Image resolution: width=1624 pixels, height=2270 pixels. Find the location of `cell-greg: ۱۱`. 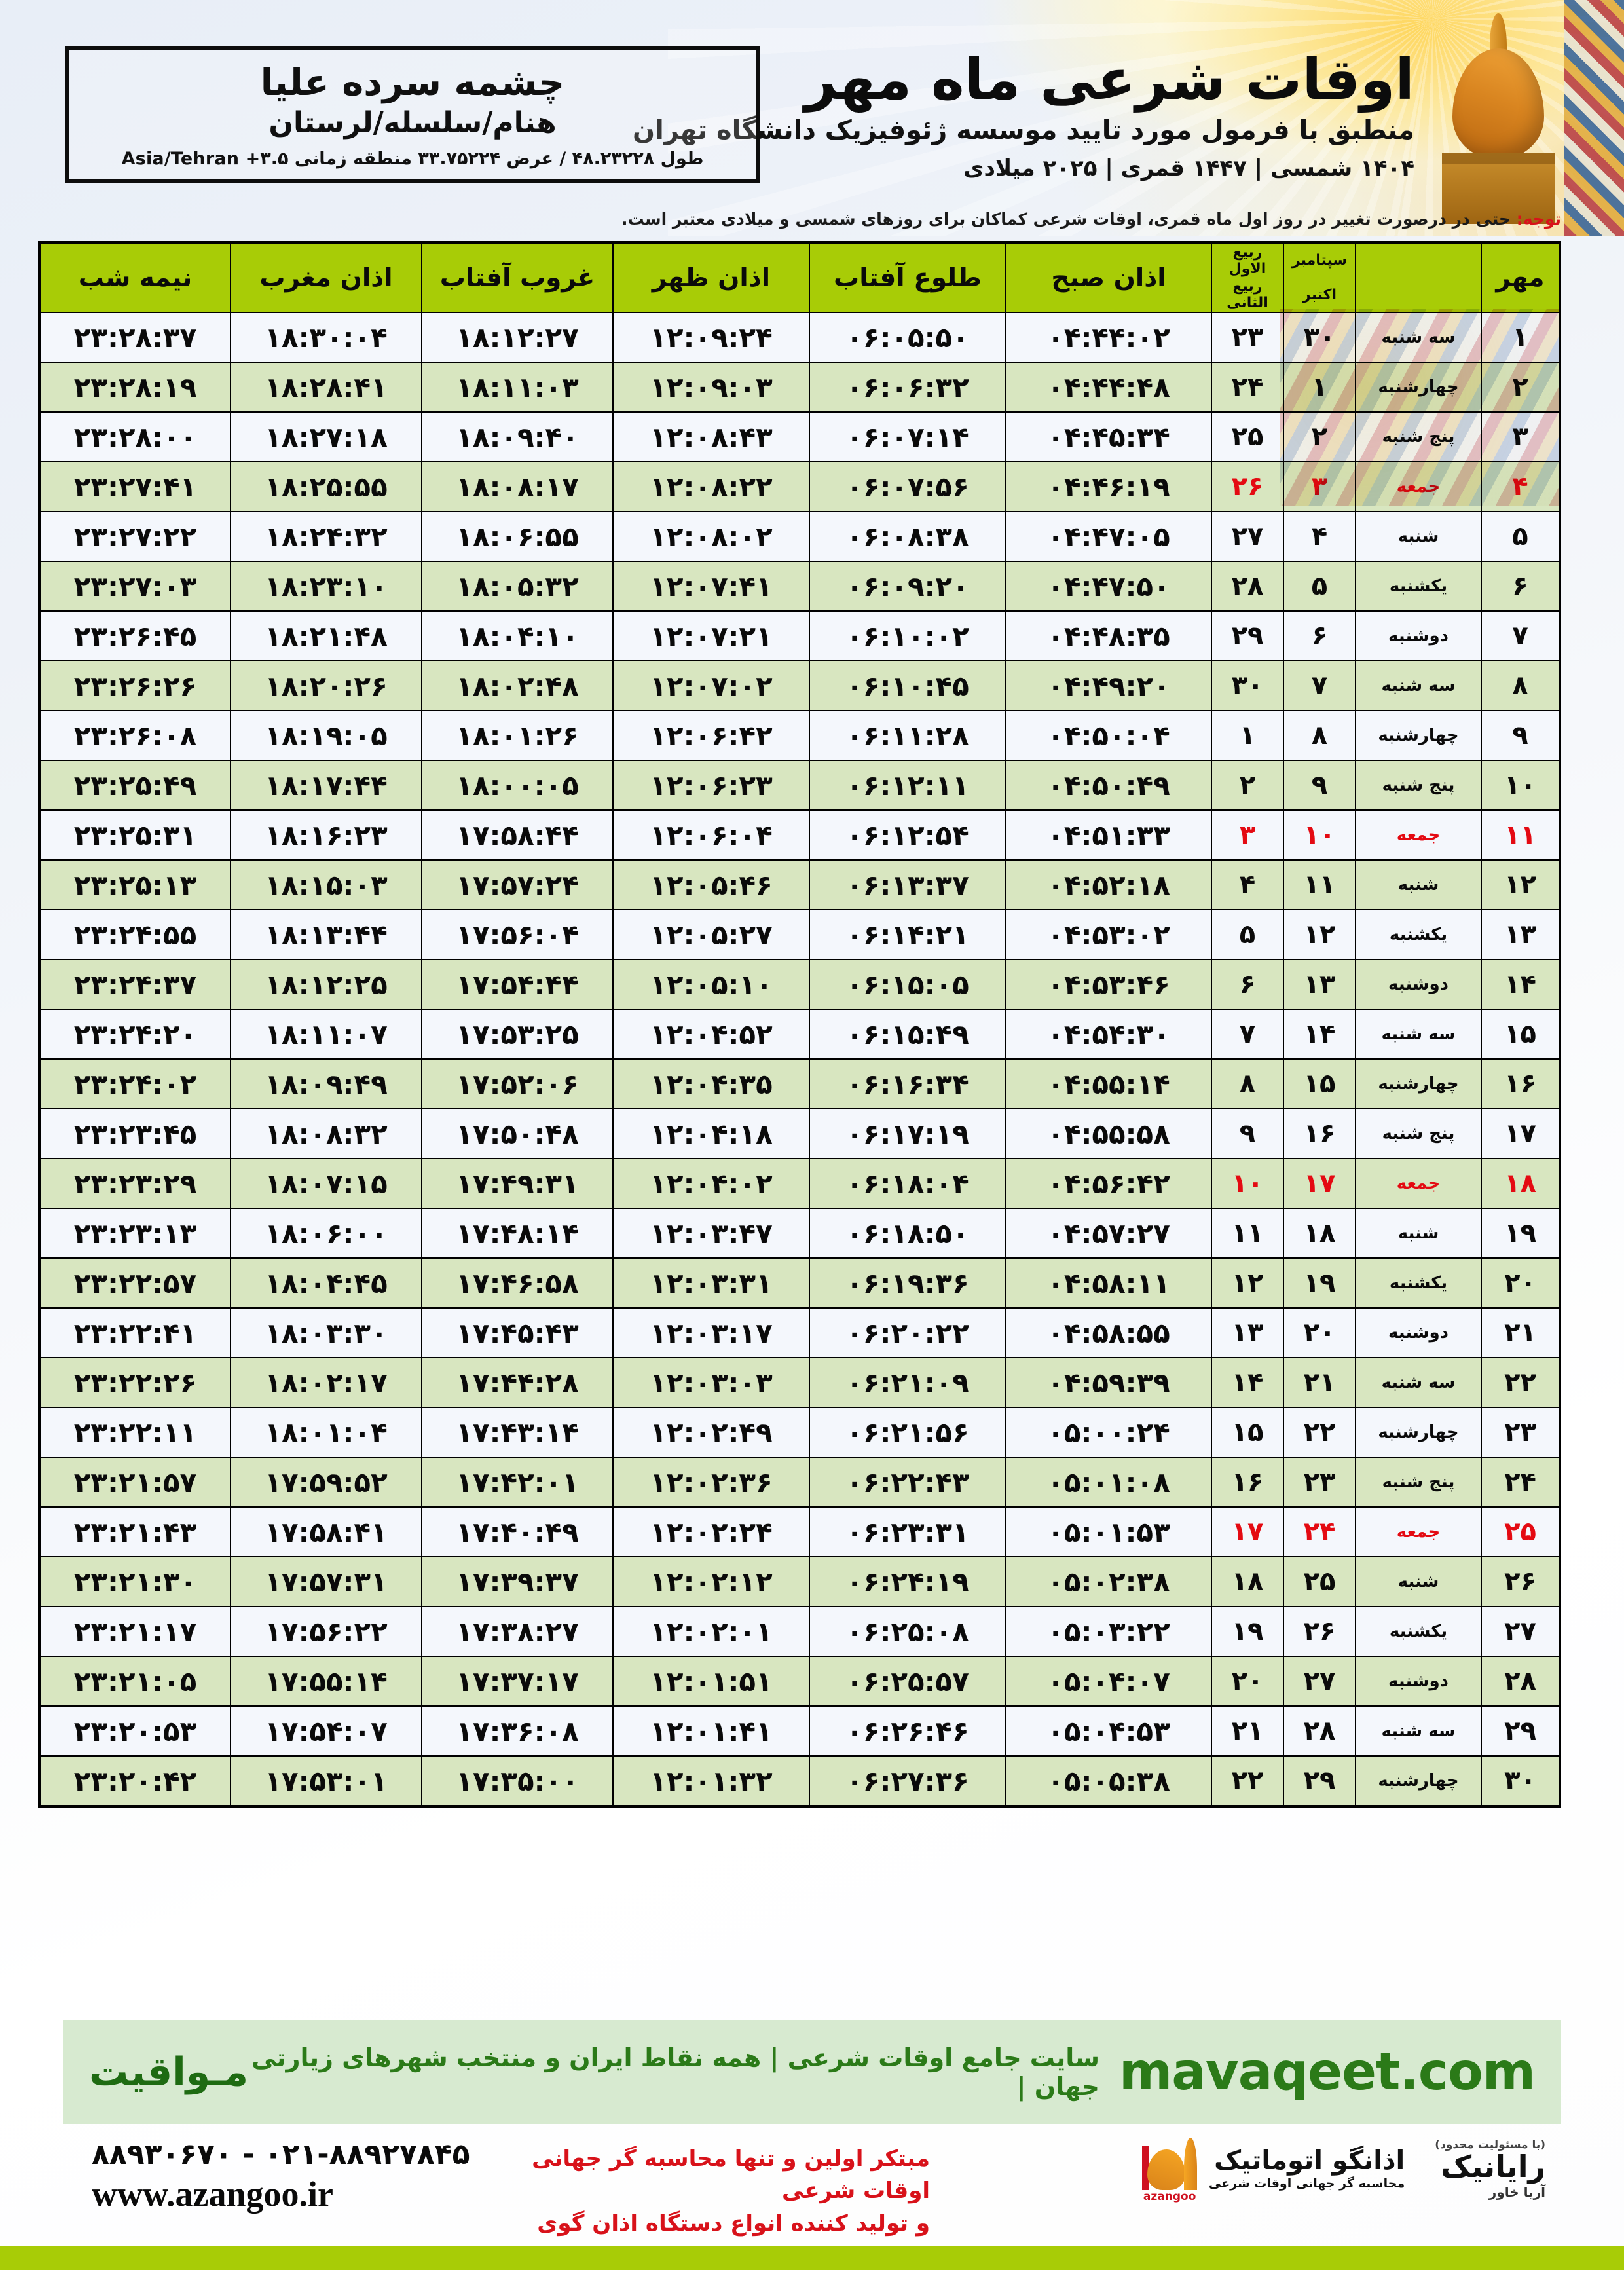

cell-greg: ۱۱ is located at coordinates (1319, 884).